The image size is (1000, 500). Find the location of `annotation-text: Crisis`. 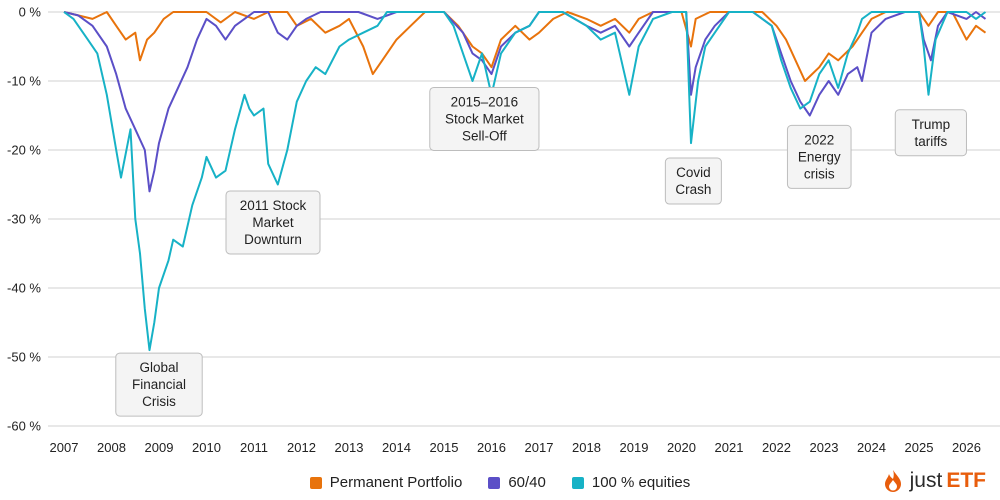

annotation-text: Crisis is located at coordinates (159, 401).